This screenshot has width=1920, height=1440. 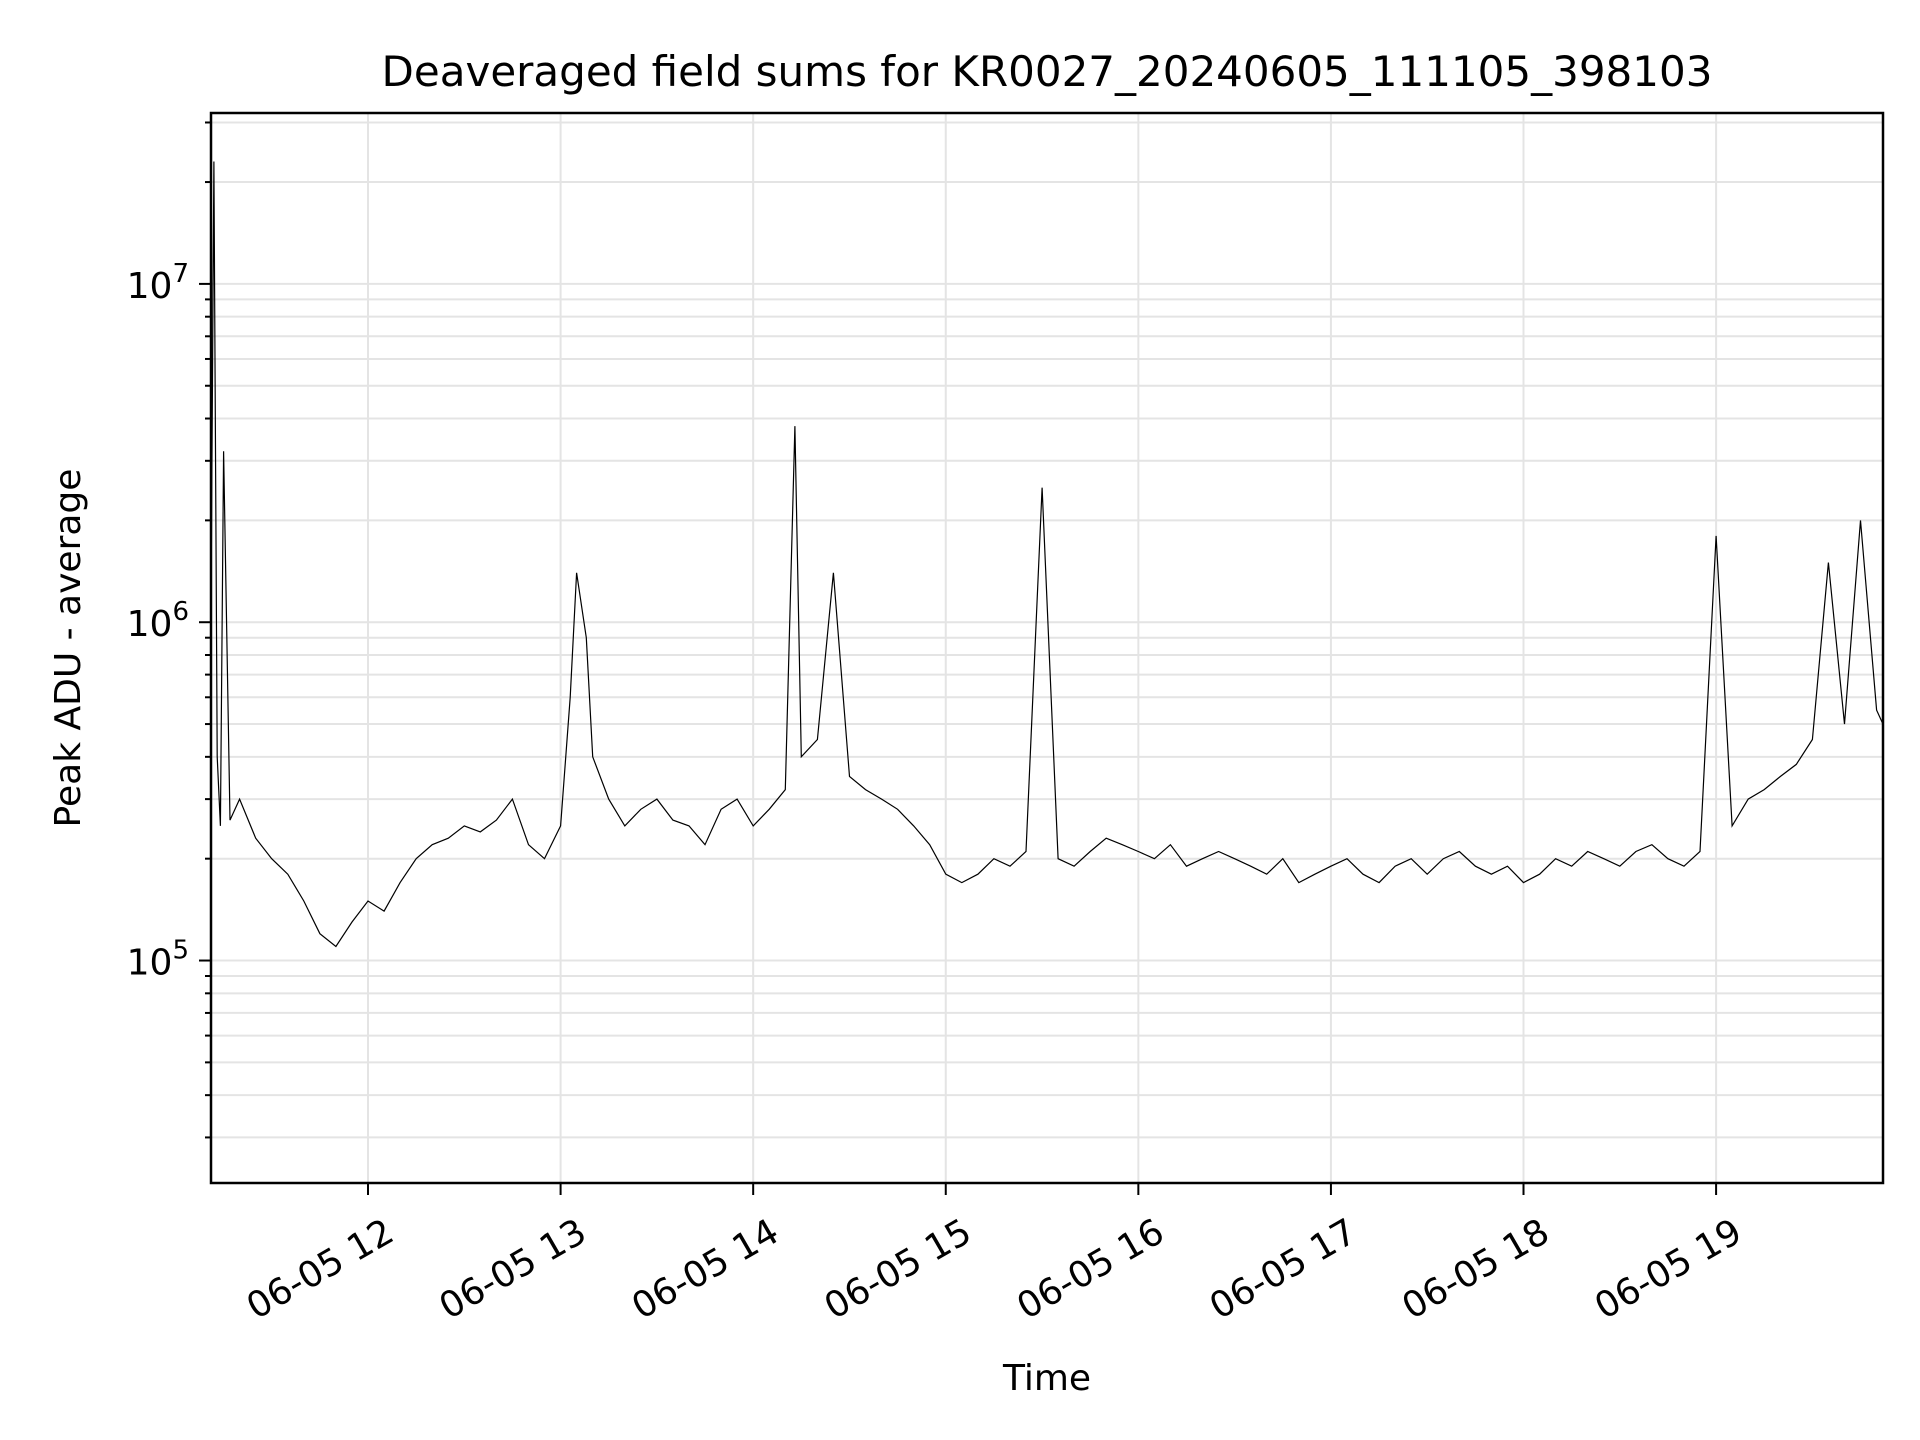 I want to click on x-tick-label: 06-05 12, so click(x=320, y=1269).